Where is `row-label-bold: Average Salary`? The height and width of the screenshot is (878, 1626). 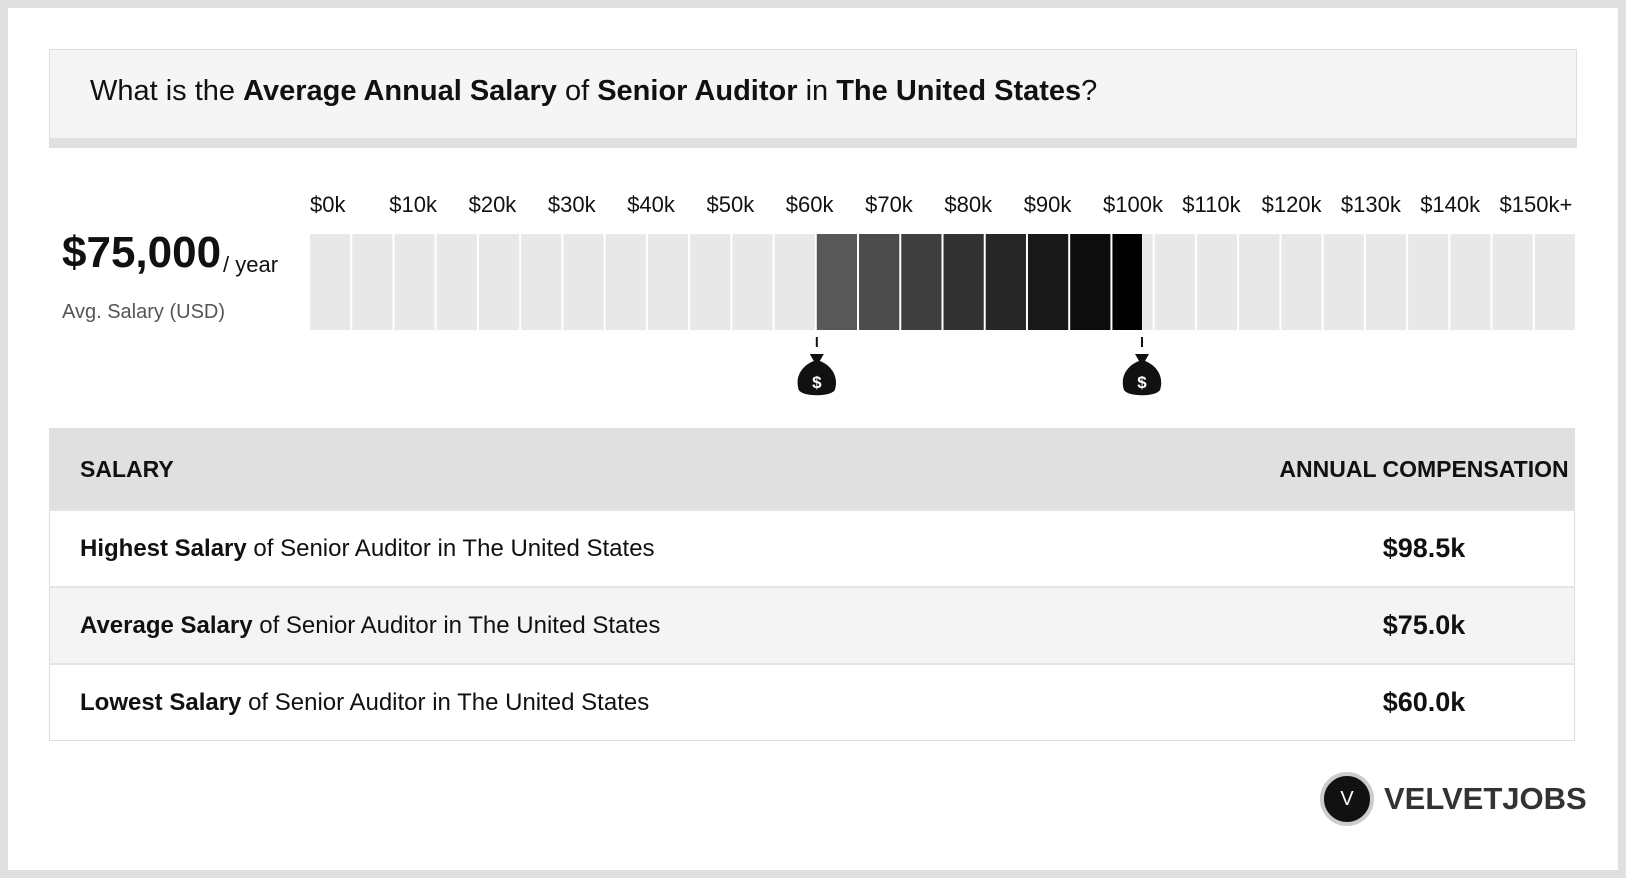
row-label-bold: Average Salary is located at coordinates (166, 625).